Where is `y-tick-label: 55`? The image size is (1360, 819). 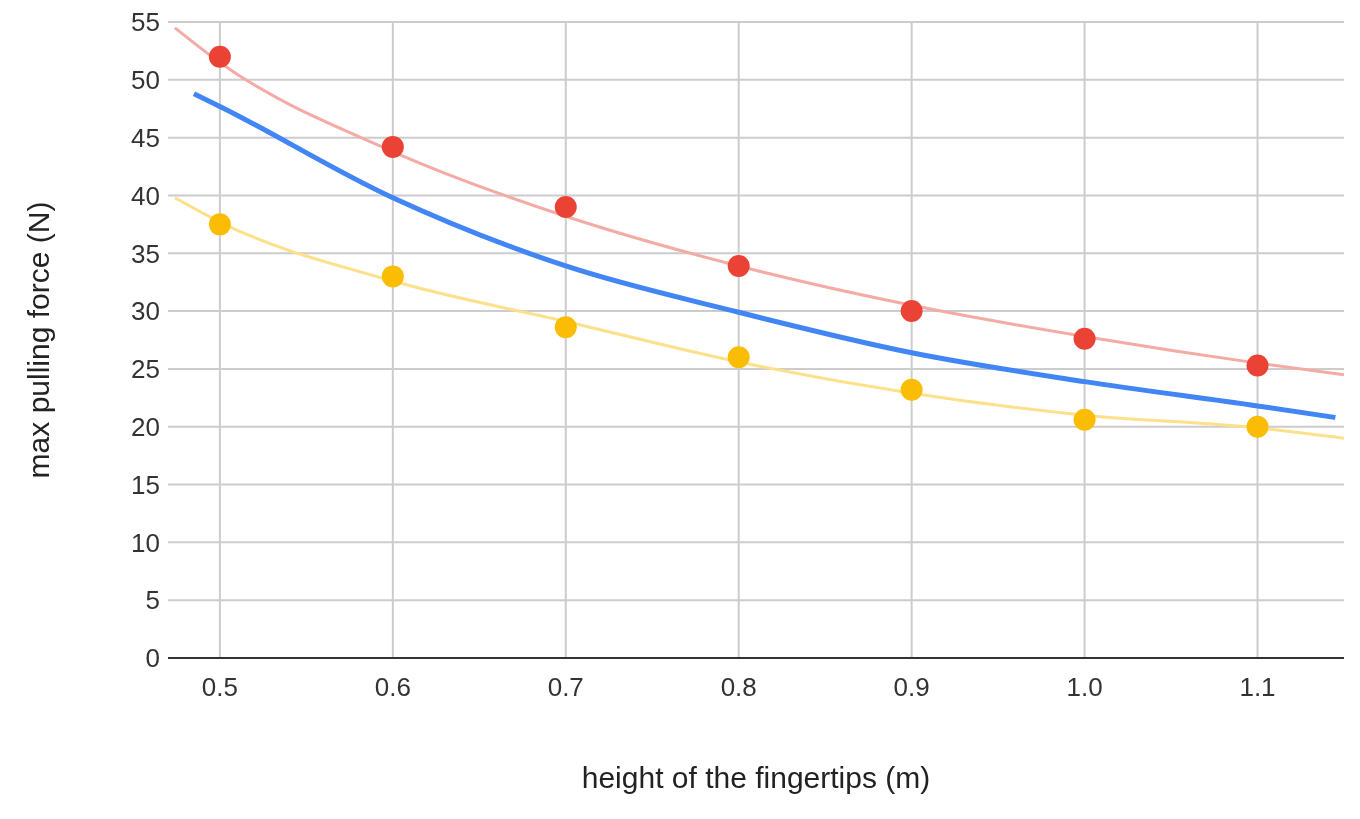
y-tick-label: 55 is located at coordinates (145, 22).